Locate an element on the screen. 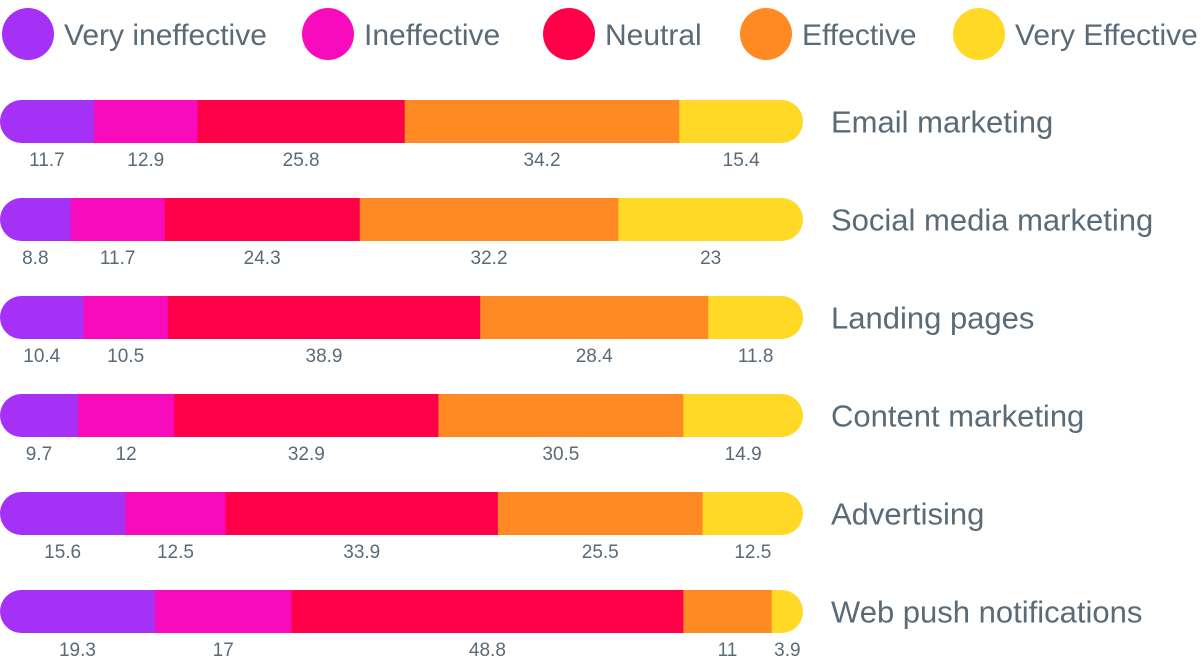 The width and height of the screenshot is (1201, 662). legend-swatch-effective is located at coordinates (766, 34).